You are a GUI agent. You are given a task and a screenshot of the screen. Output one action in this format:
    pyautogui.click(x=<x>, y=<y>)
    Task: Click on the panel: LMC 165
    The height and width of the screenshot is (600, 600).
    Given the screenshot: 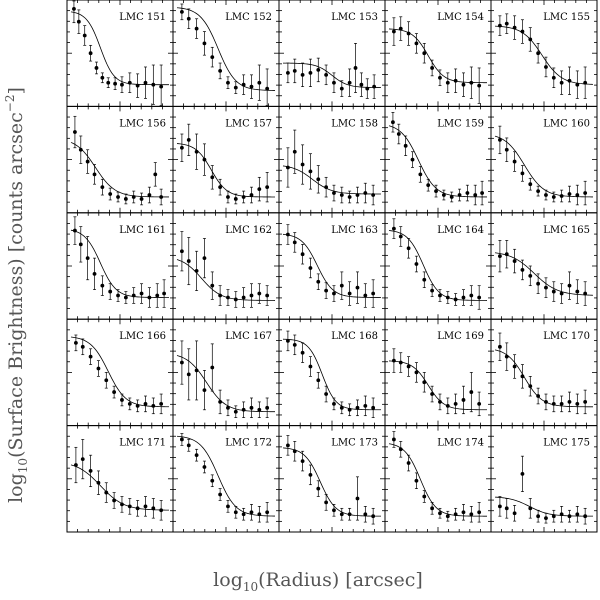 What is the action you would take?
    pyautogui.click(x=544, y=266)
    